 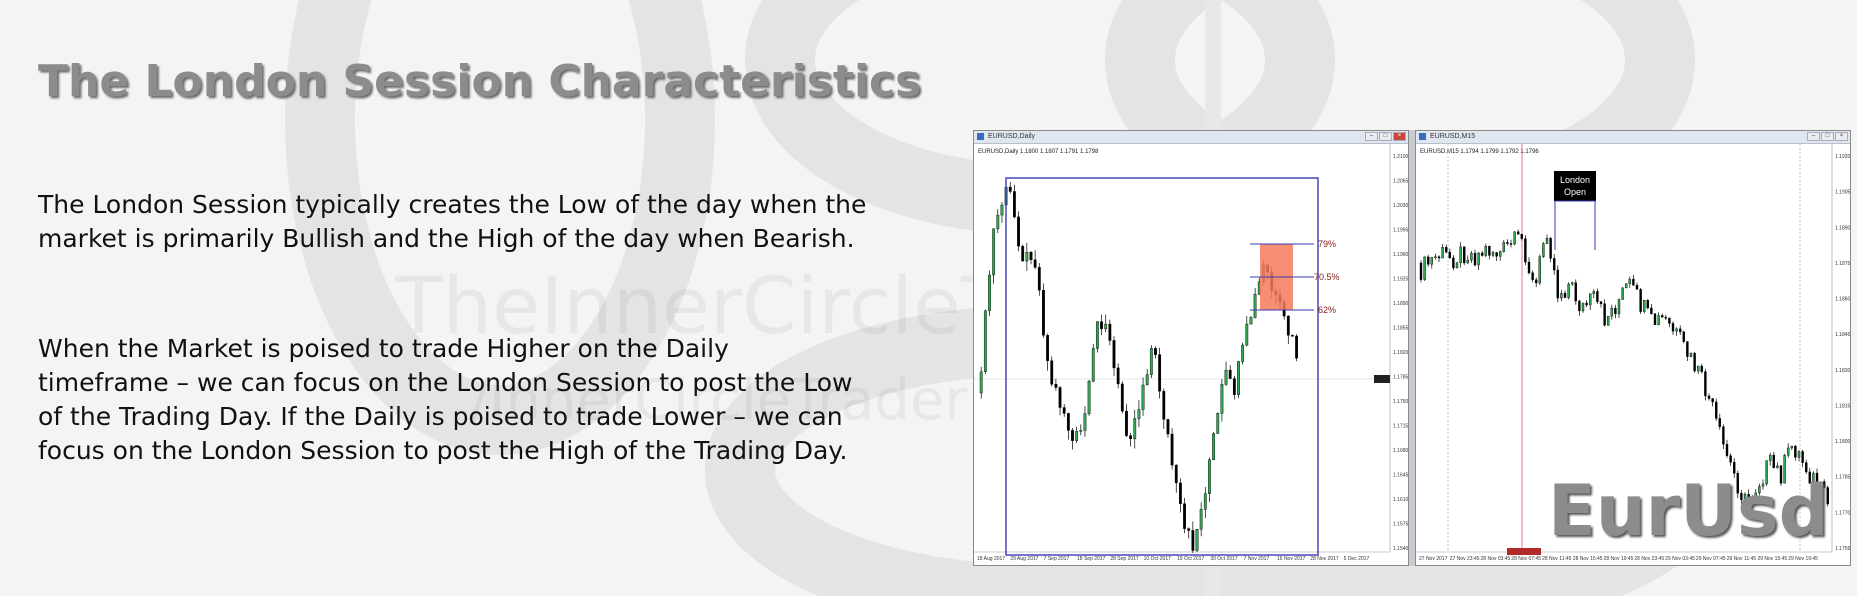 What do you see at coordinates (1842, 264) in the screenshot?
I see `price-tick-label: 1.1875` at bounding box center [1842, 264].